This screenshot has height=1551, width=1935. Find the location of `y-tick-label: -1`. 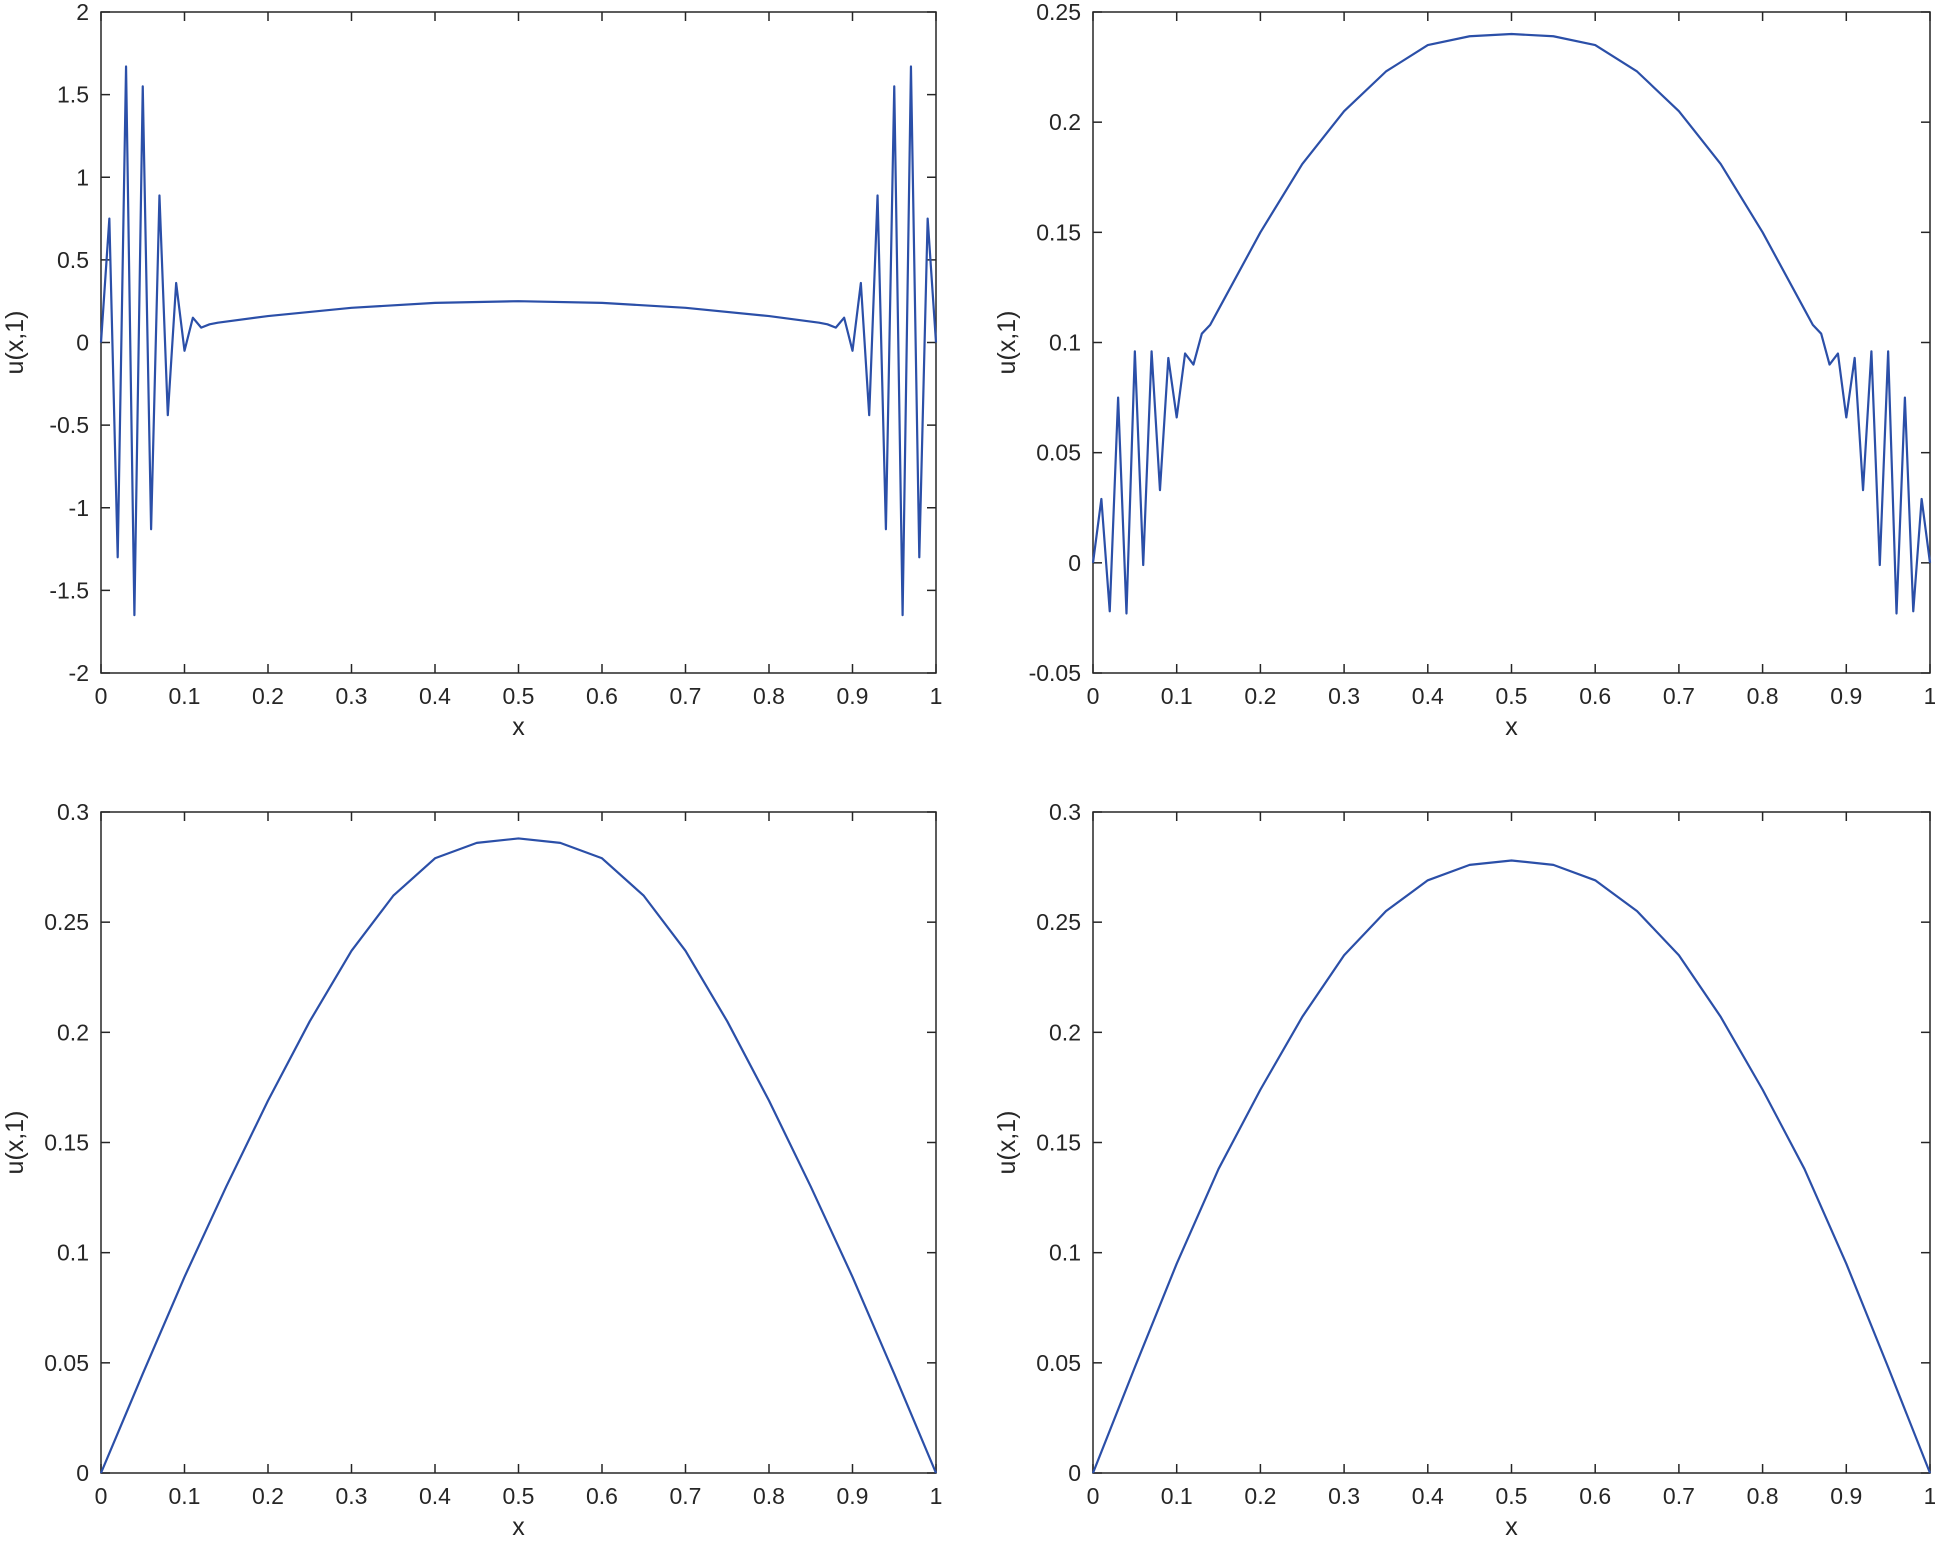

y-tick-label: -1 is located at coordinates (79, 508).